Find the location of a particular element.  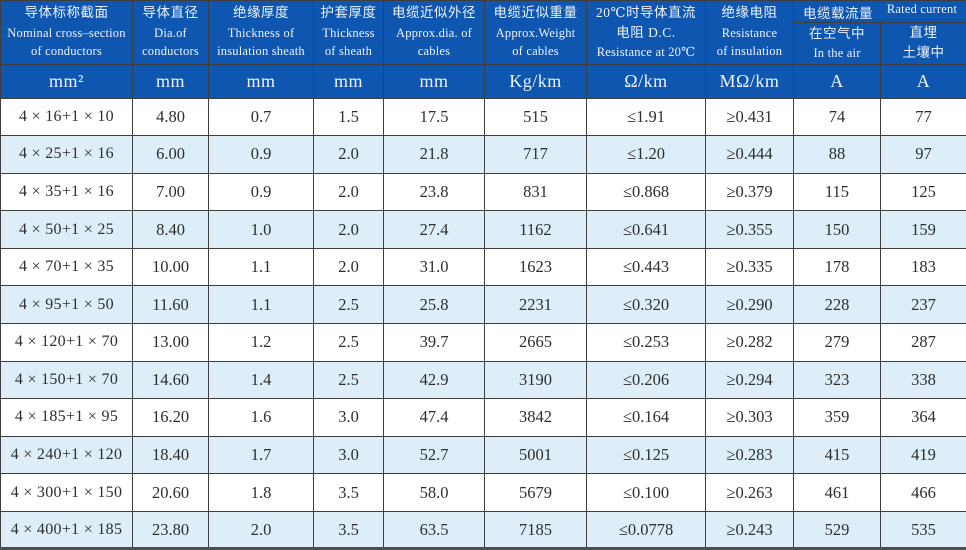

table-cell: 39.7 is located at coordinates (434, 342).